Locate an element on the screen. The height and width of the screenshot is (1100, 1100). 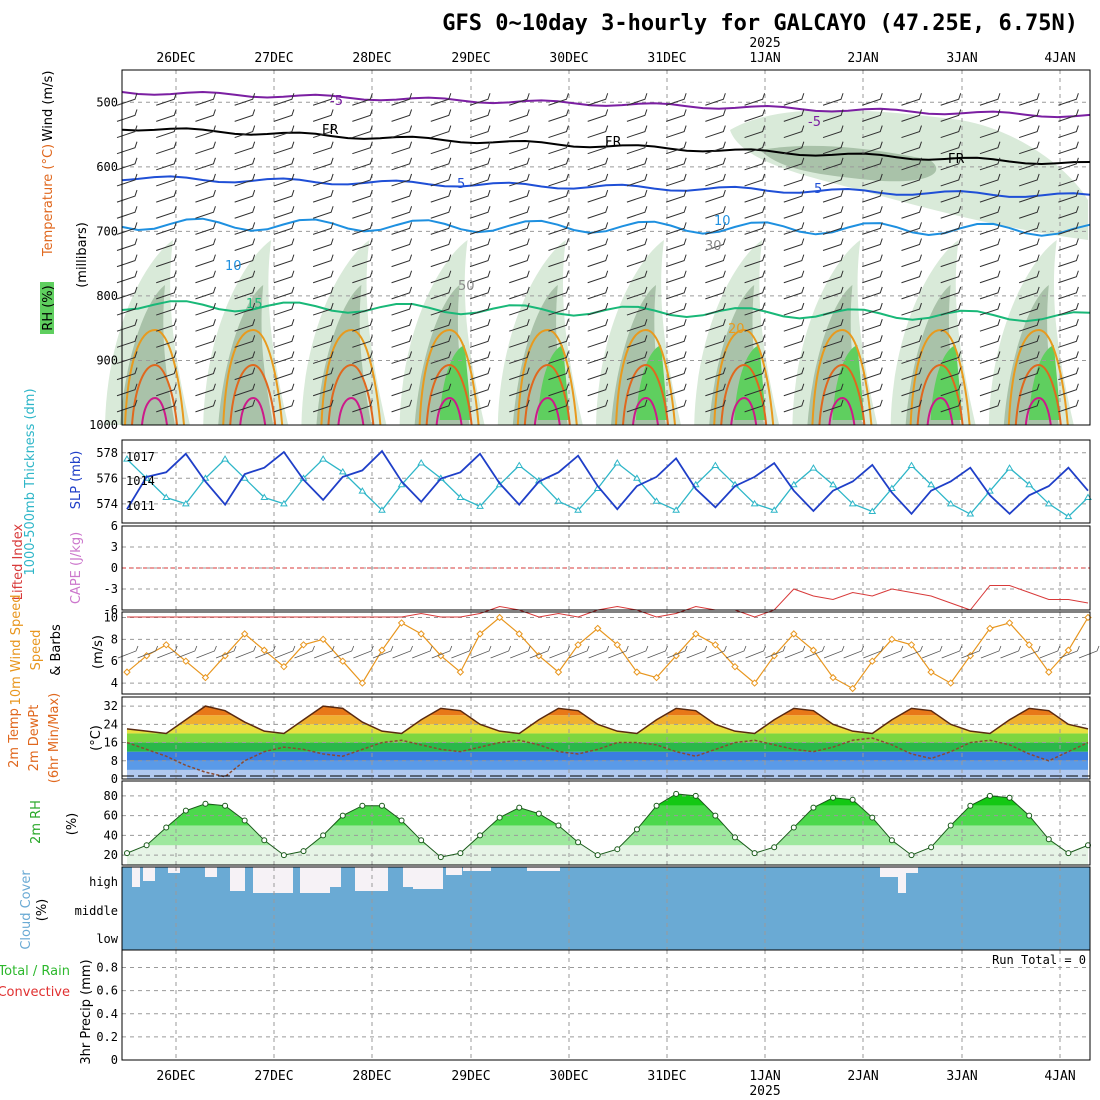
pressure-tick-label: 500 is located at coordinates (107, 102).